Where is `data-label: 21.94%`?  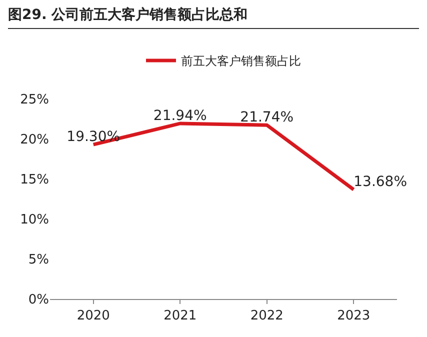
data-label: 21.94% is located at coordinates (180, 116).